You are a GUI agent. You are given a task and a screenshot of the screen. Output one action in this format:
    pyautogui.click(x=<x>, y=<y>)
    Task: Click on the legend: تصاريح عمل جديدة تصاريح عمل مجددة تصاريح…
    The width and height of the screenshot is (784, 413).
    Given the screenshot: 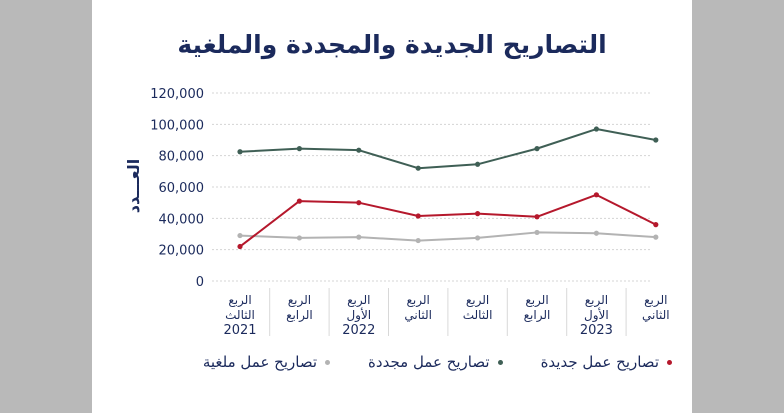 What is the action you would take?
    pyautogui.click(x=402, y=362)
    